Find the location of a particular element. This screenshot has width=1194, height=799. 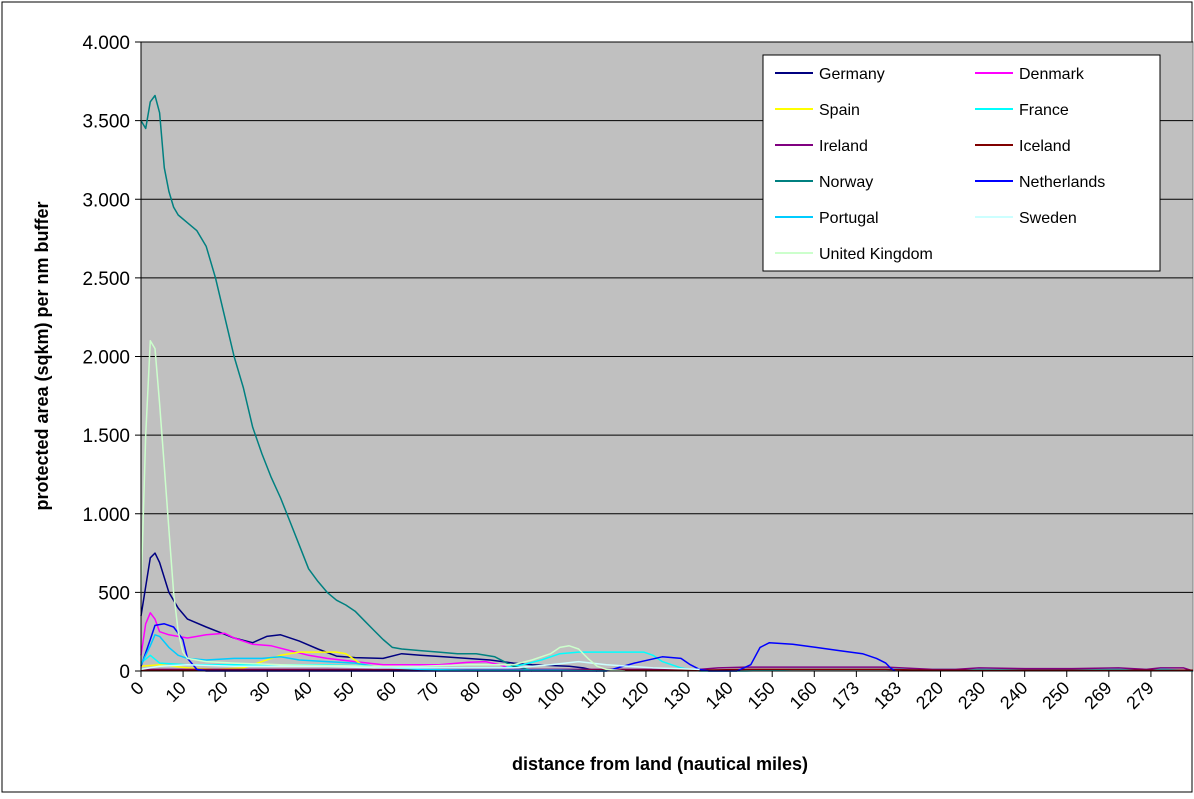

series-line-iceland is located at coordinates (667, 669).